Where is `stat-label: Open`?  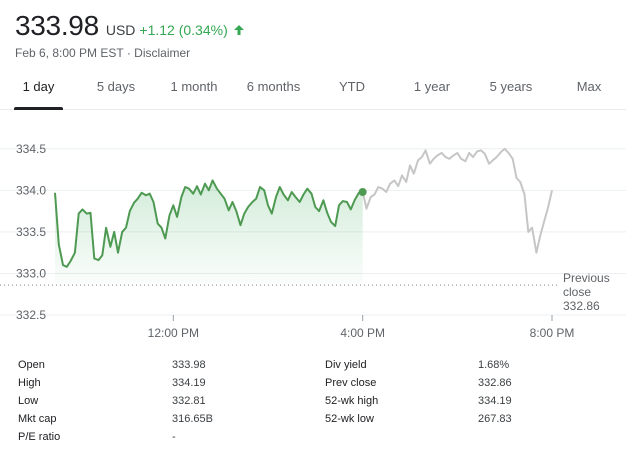 stat-label: Open is located at coordinates (31, 365).